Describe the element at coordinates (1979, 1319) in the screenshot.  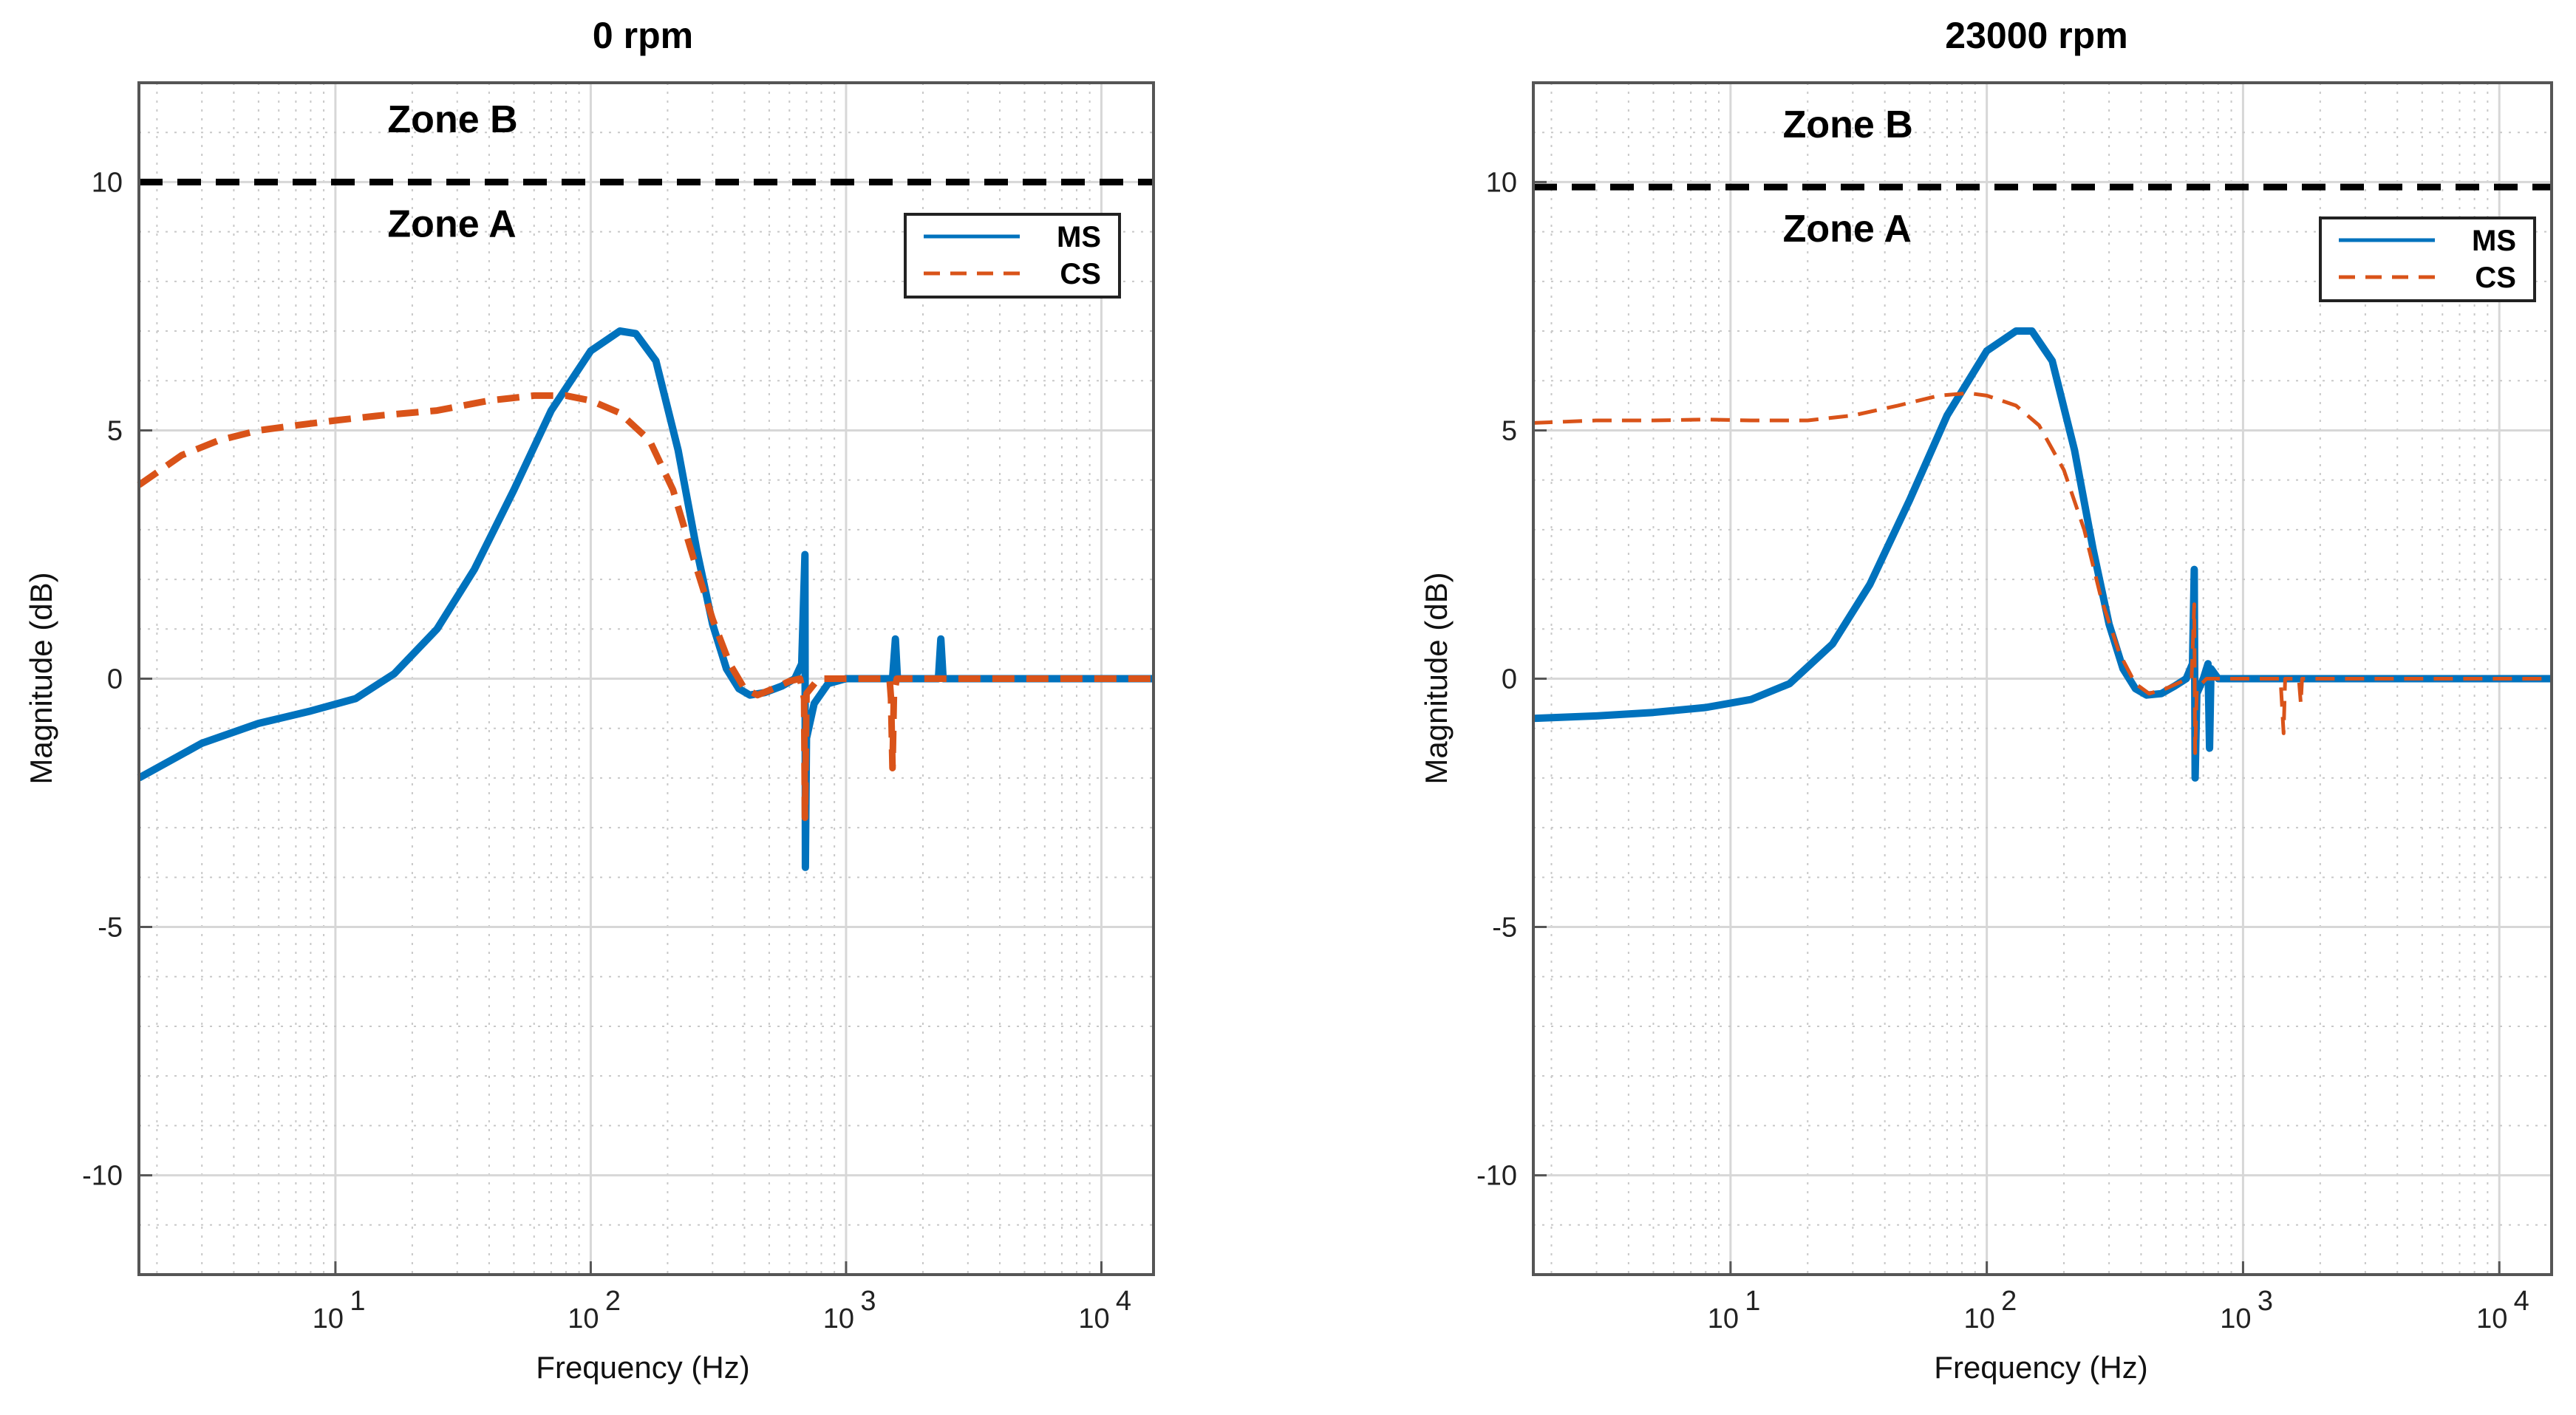
I see `c1-x-tick-base-1: 10` at that location.